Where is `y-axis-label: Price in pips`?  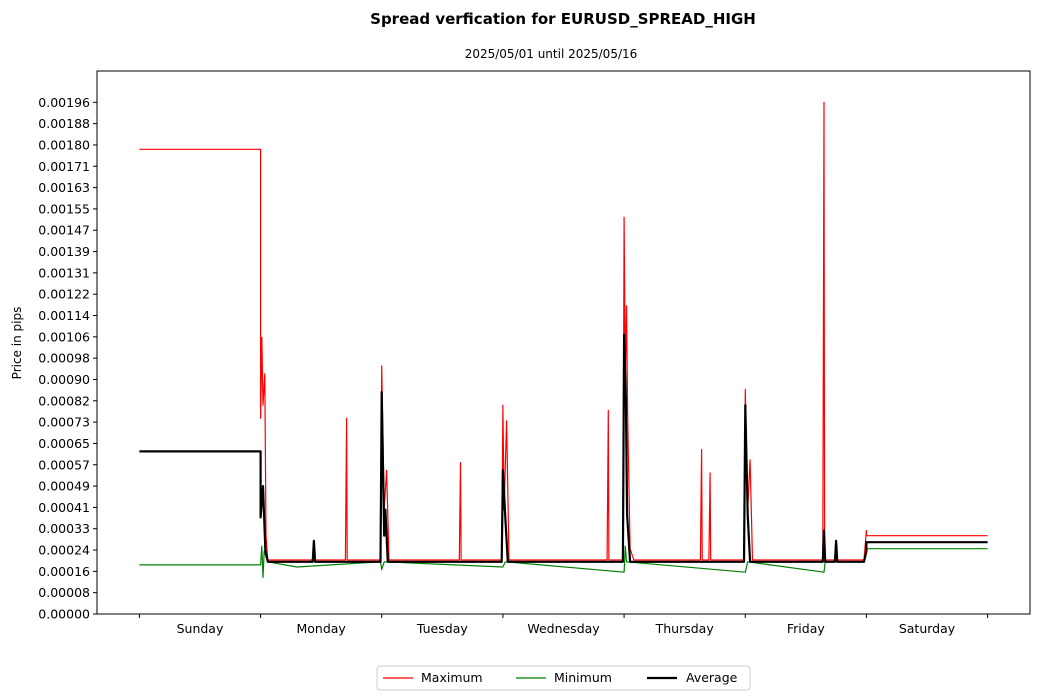 y-axis-label: Price in pips is located at coordinates (17, 343).